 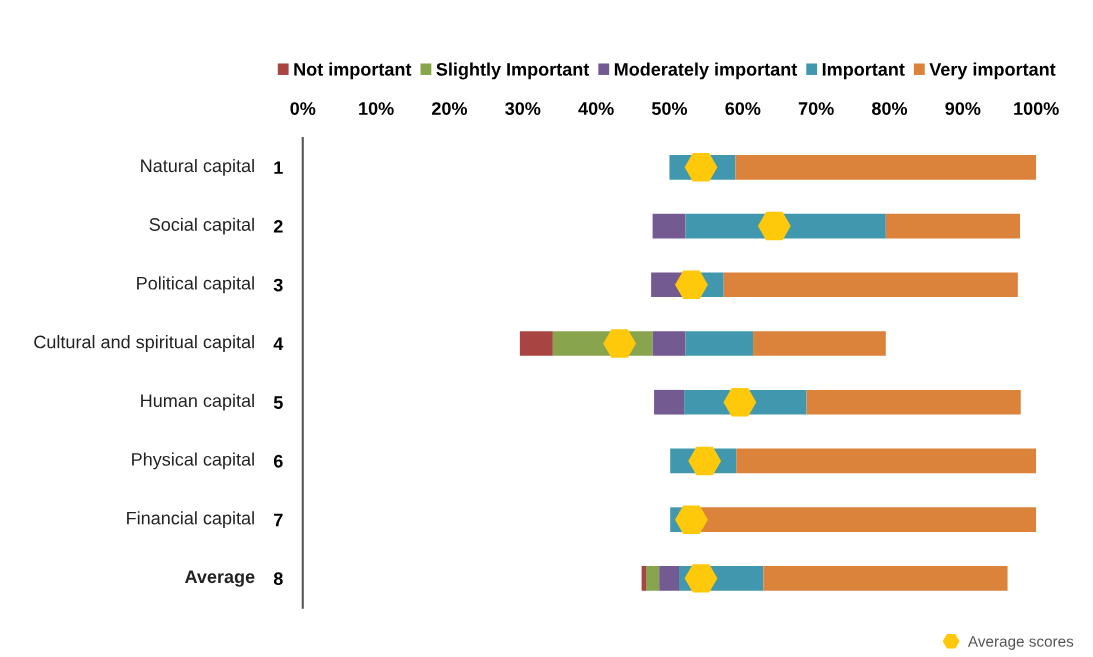 I want to click on y2-tick-label: 2, so click(x=278, y=226).